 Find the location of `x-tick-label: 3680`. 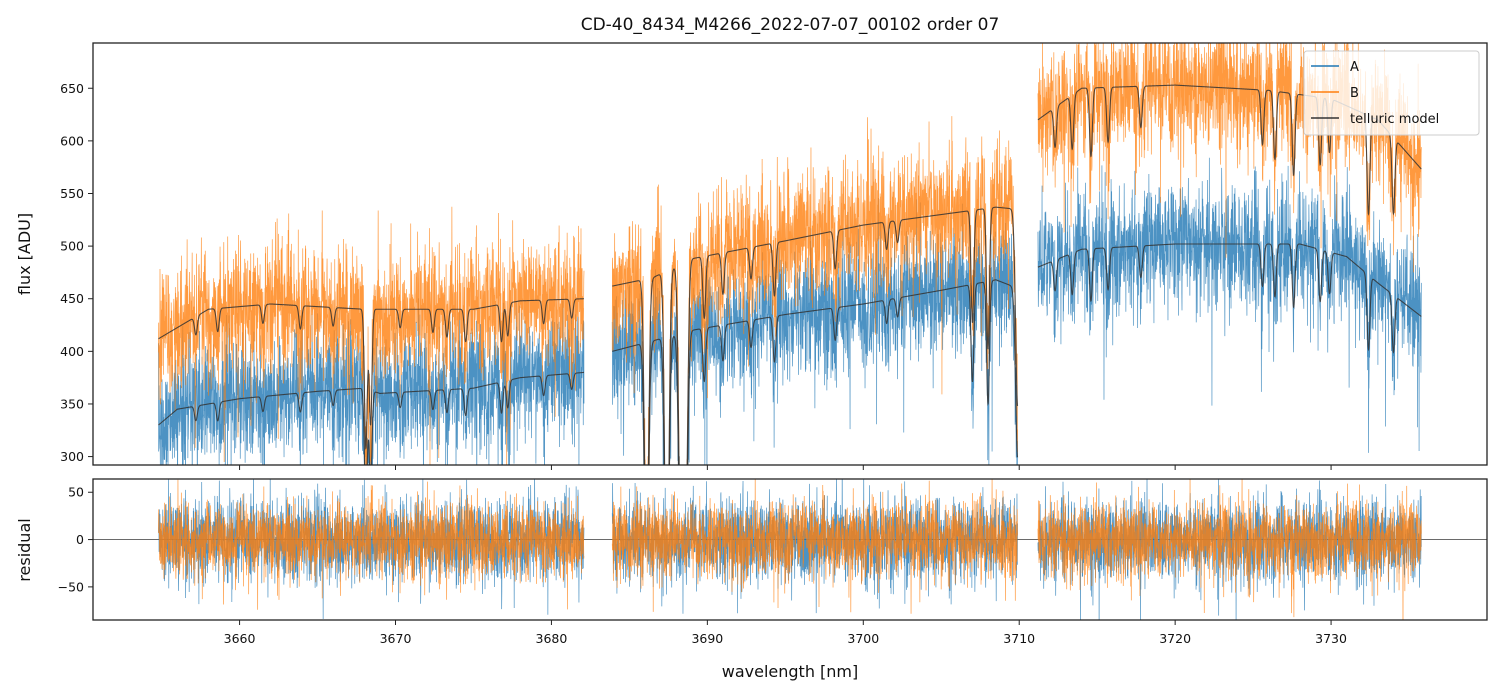

x-tick-label: 3680 is located at coordinates (552, 638).